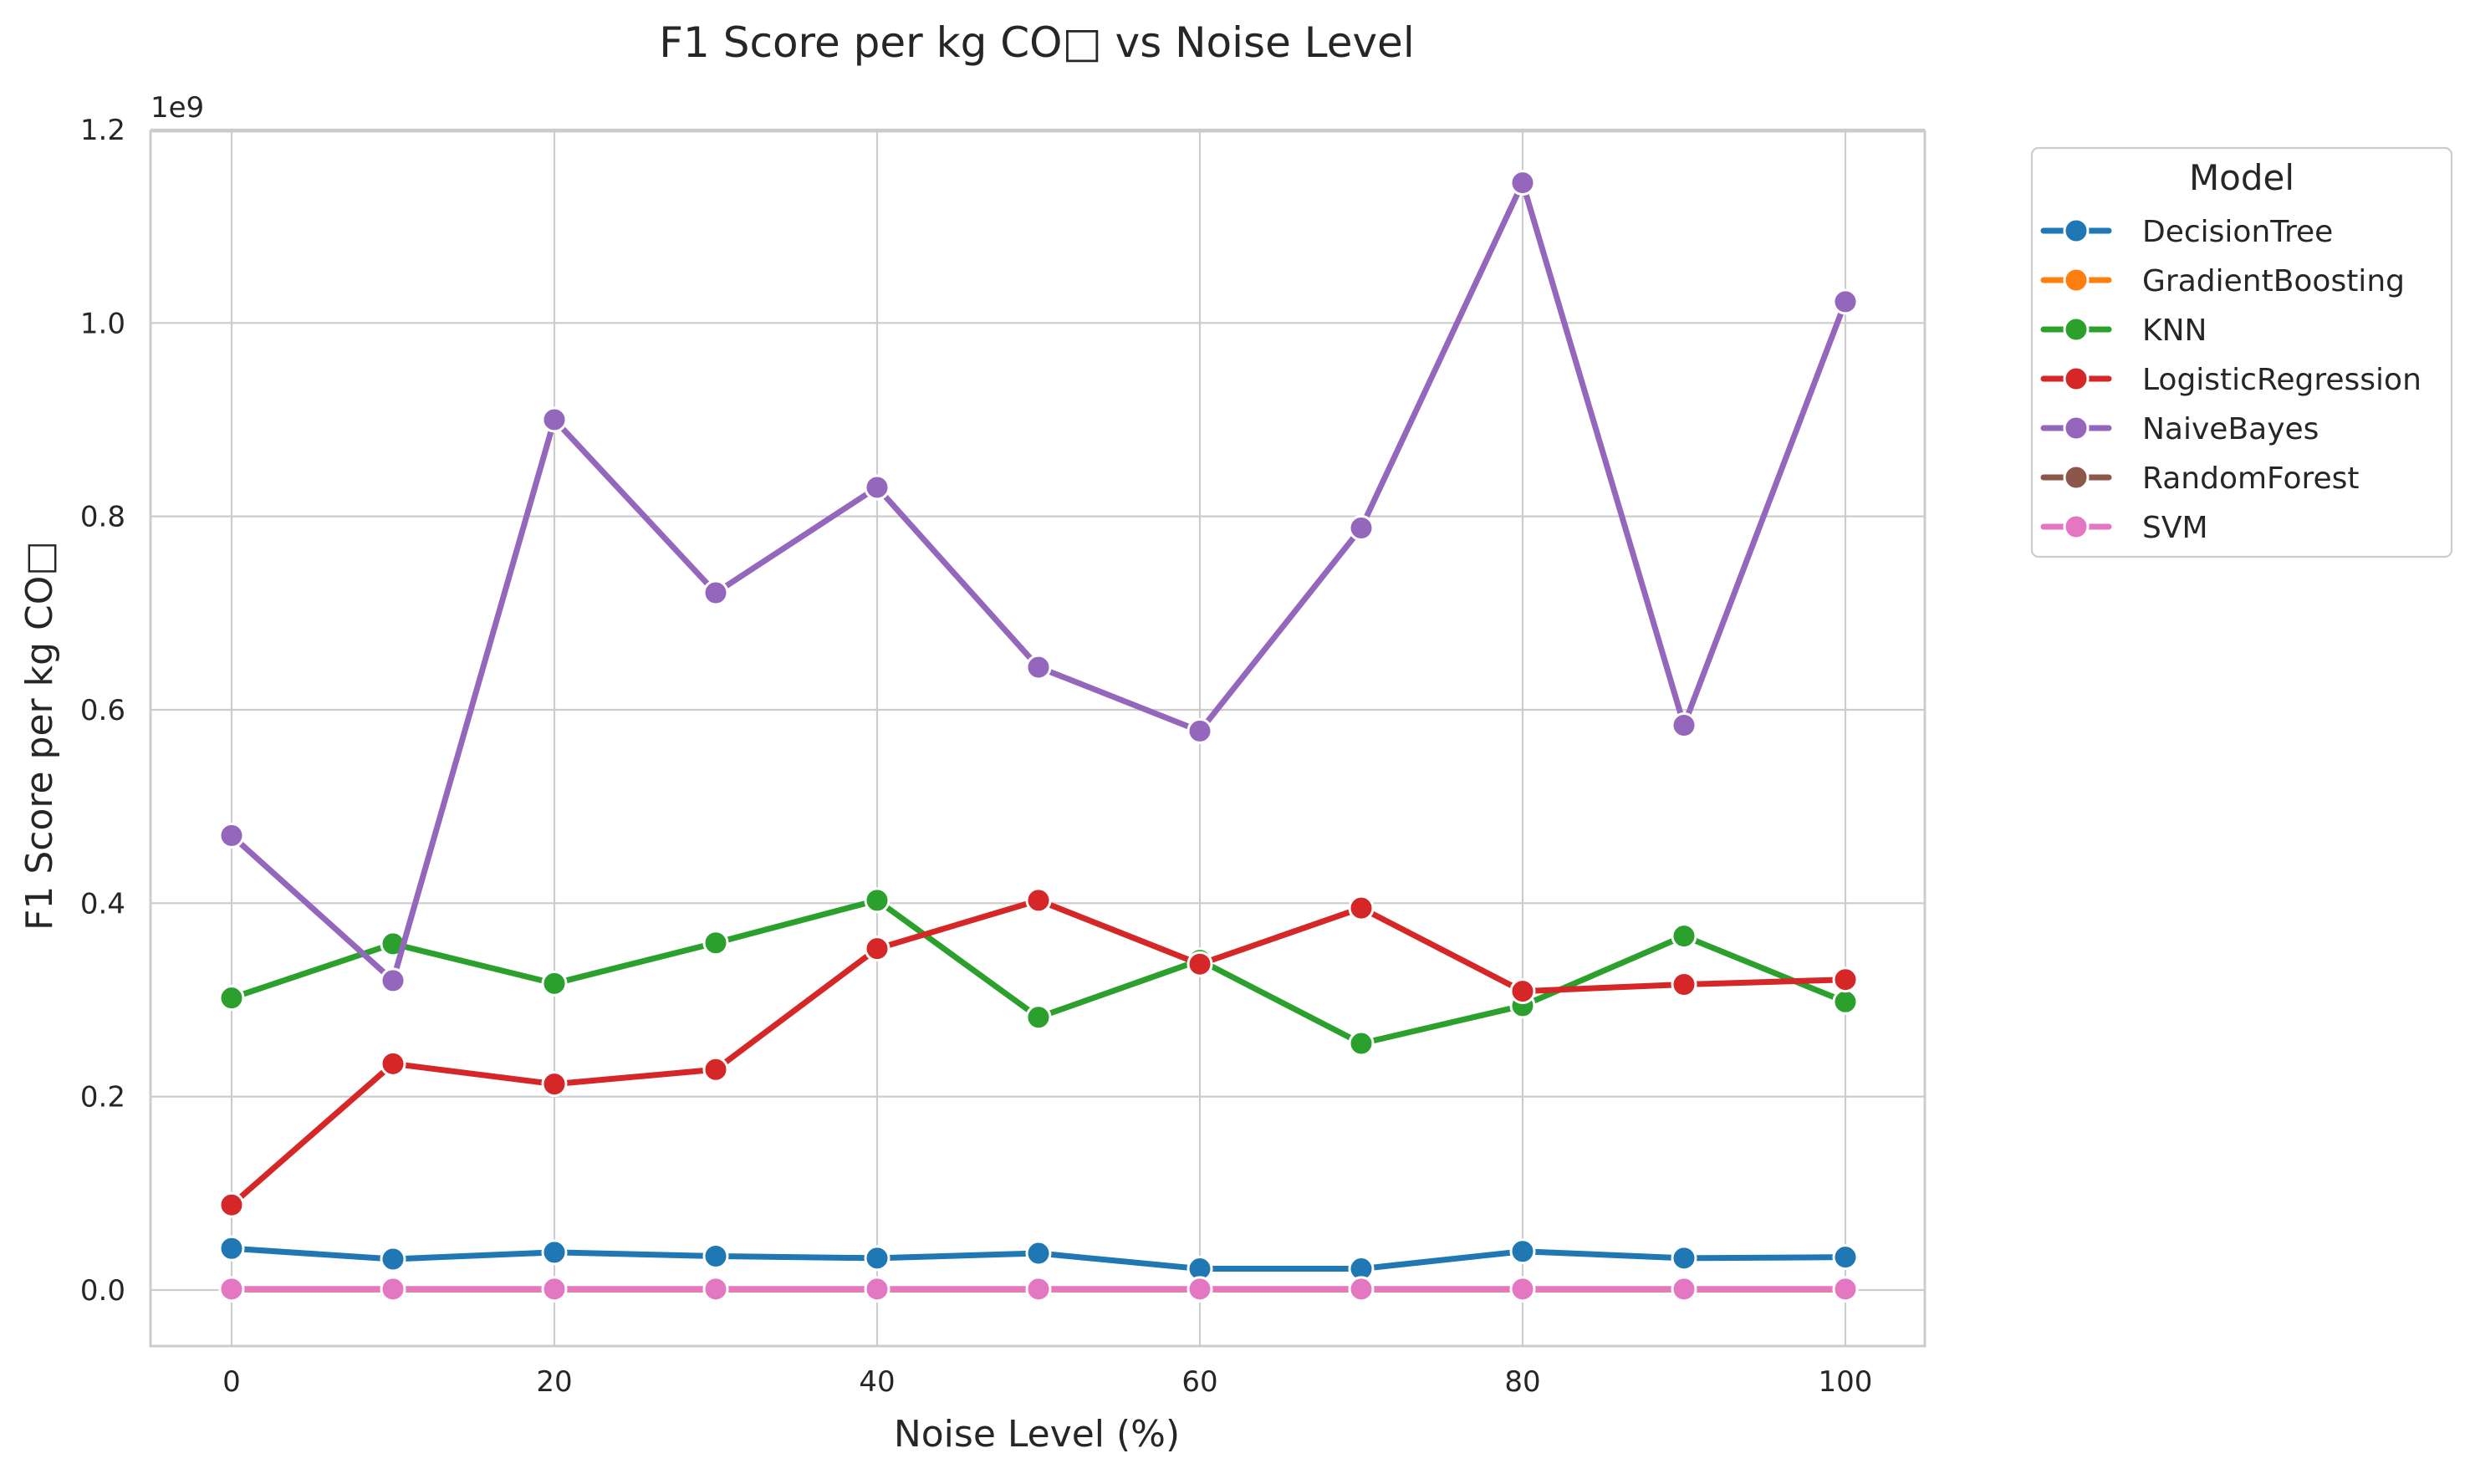 This screenshot has height=1484, width=2475. I want to click on legend-swatch-marker-gradientboosting, so click(2076, 280).